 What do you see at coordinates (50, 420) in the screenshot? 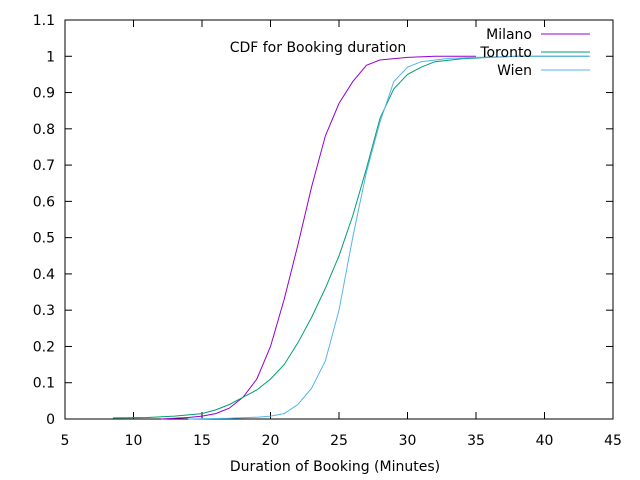
I see `y-tick-label: 0` at bounding box center [50, 420].